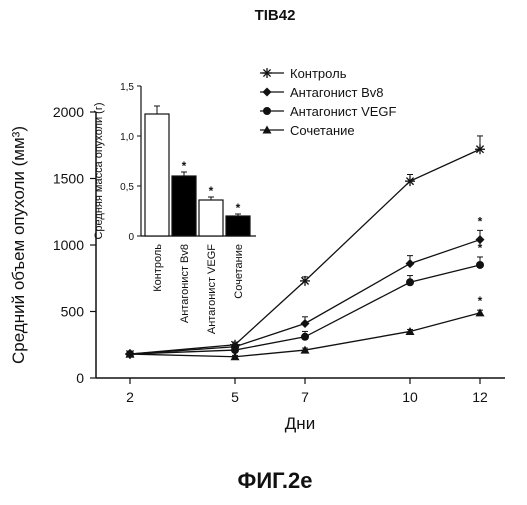 The image size is (527, 505). I want to click on x-tick-label: 7, so click(305, 397).